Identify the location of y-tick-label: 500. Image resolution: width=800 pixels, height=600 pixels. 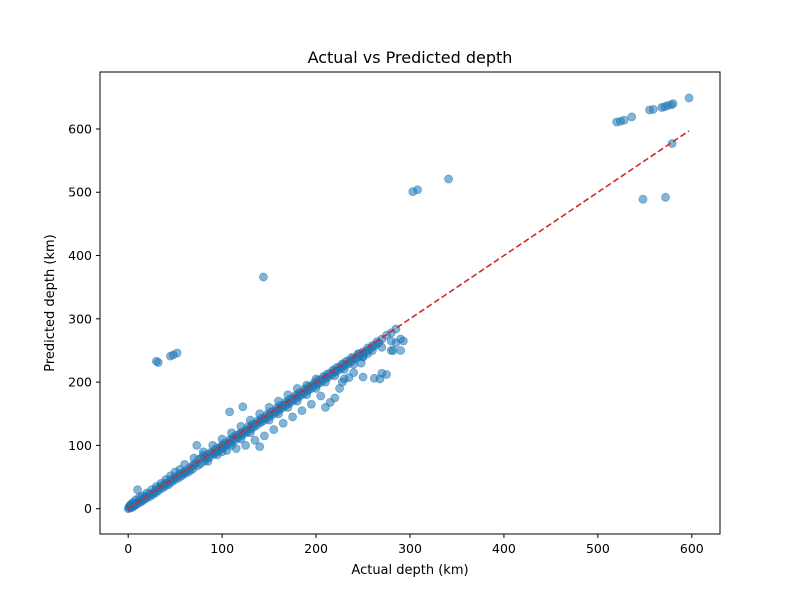
(80, 192).